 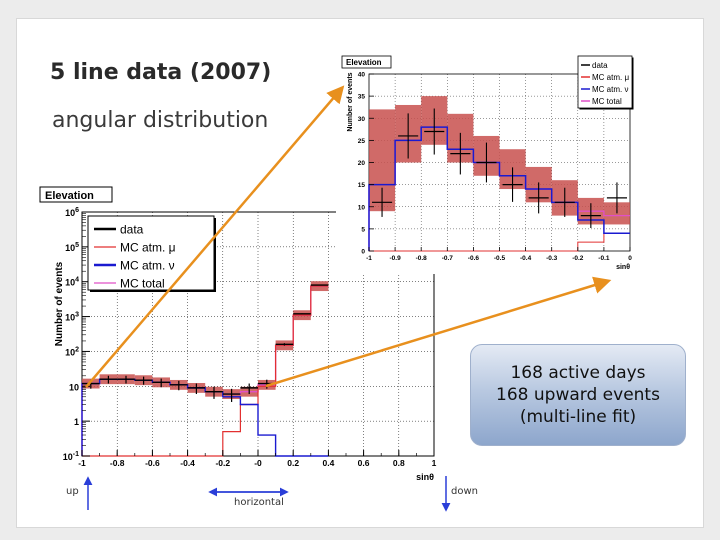 I want to click on x-tick-label: 0.2, so click(x=293, y=463).